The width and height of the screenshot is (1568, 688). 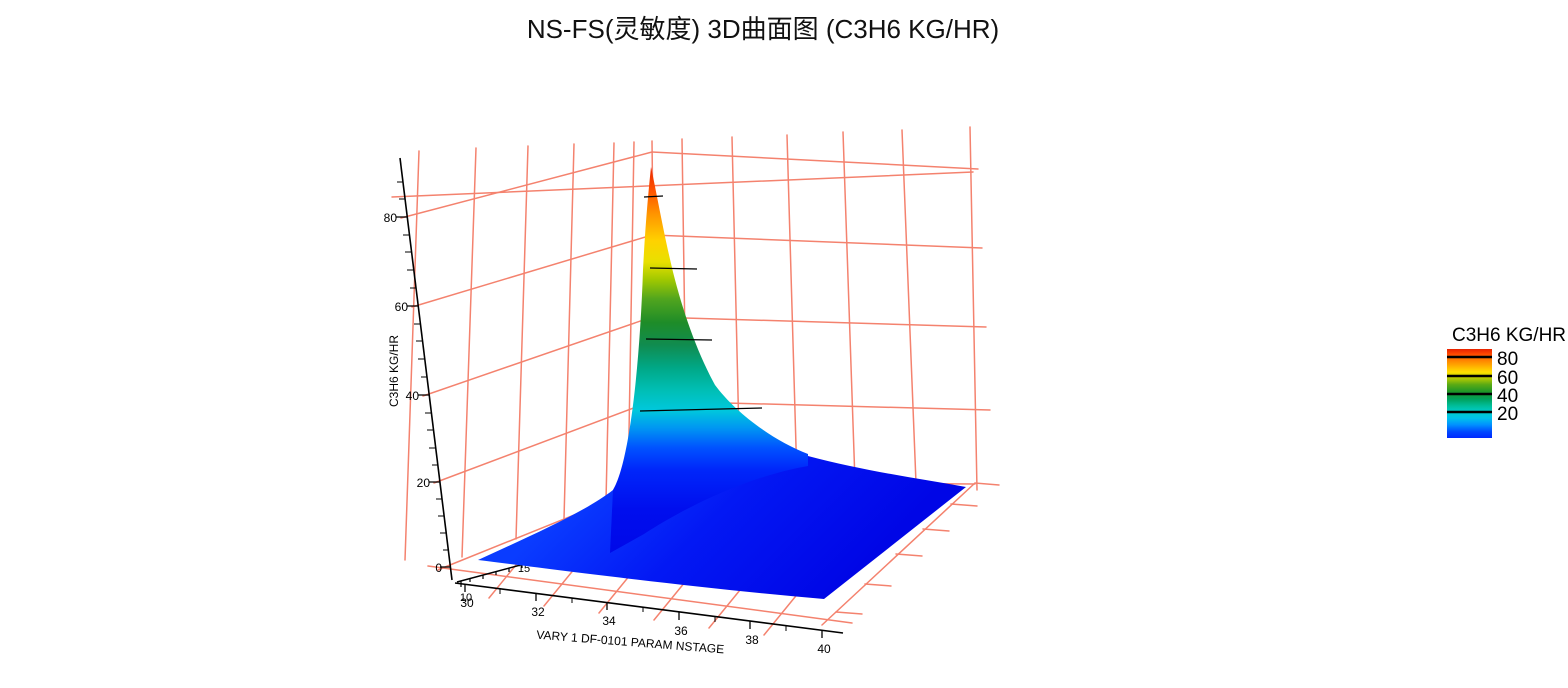 I want to click on z-axis-major-ticks, so click(x=423, y=392).